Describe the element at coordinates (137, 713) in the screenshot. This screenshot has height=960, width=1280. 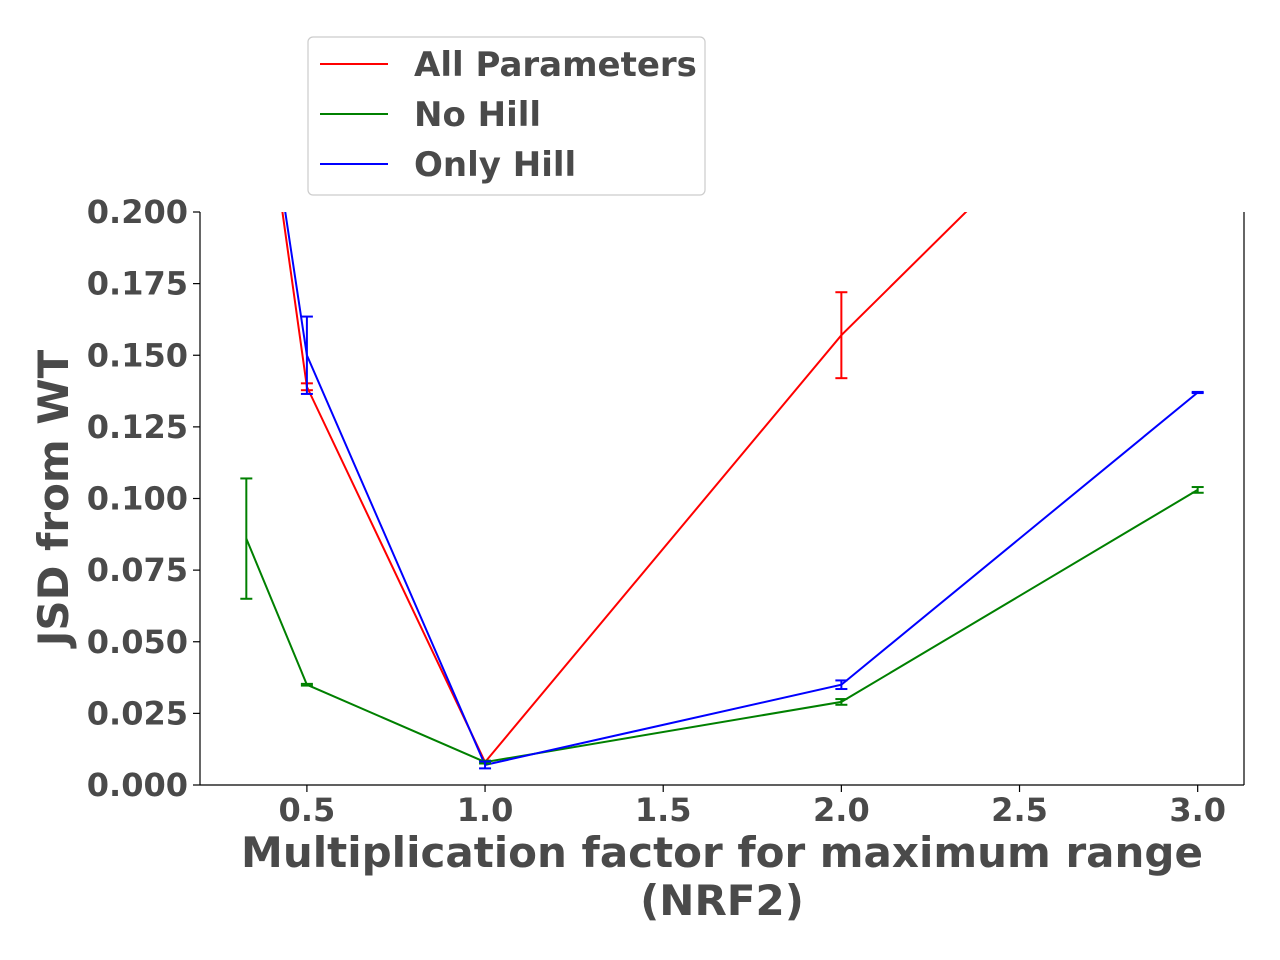
I see `y-tick-label: 0.025` at that location.